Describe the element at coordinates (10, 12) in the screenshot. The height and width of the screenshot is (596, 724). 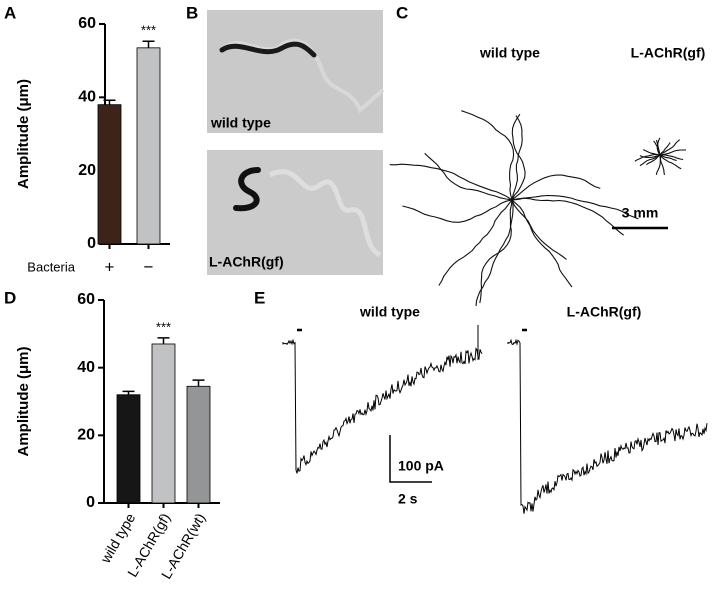
I see `panel-letter: A` at that location.